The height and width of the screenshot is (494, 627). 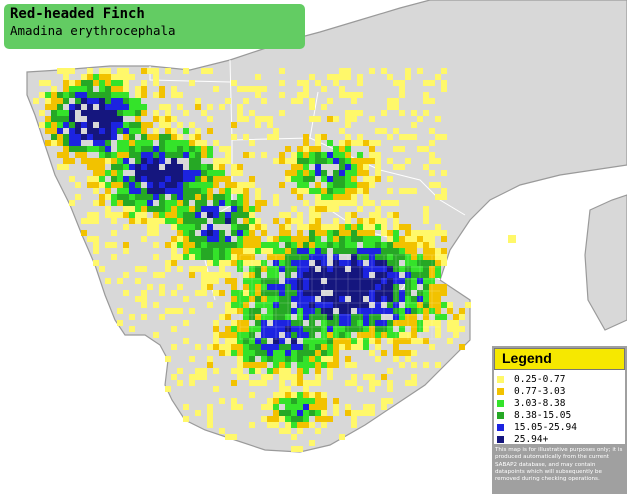 I want to click on legend-entry-label: 8.38-15.05, so click(x=543, y=415).